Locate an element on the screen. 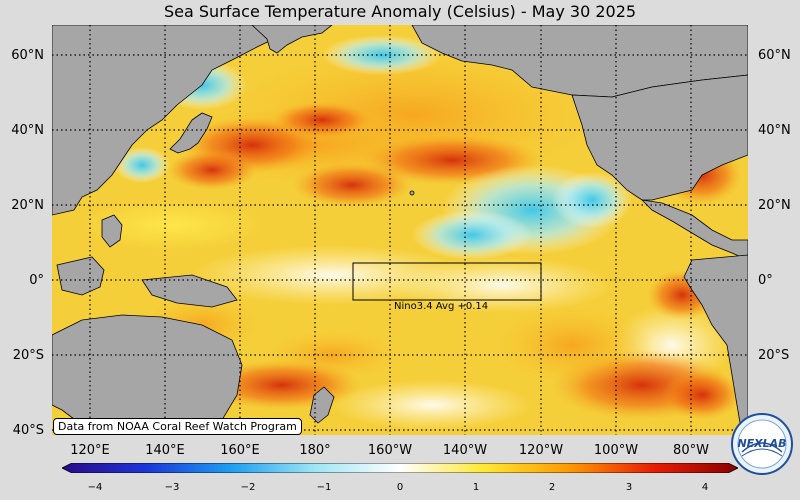  lat-label-40n-left: 40°N is located at coordinates (27, 130).